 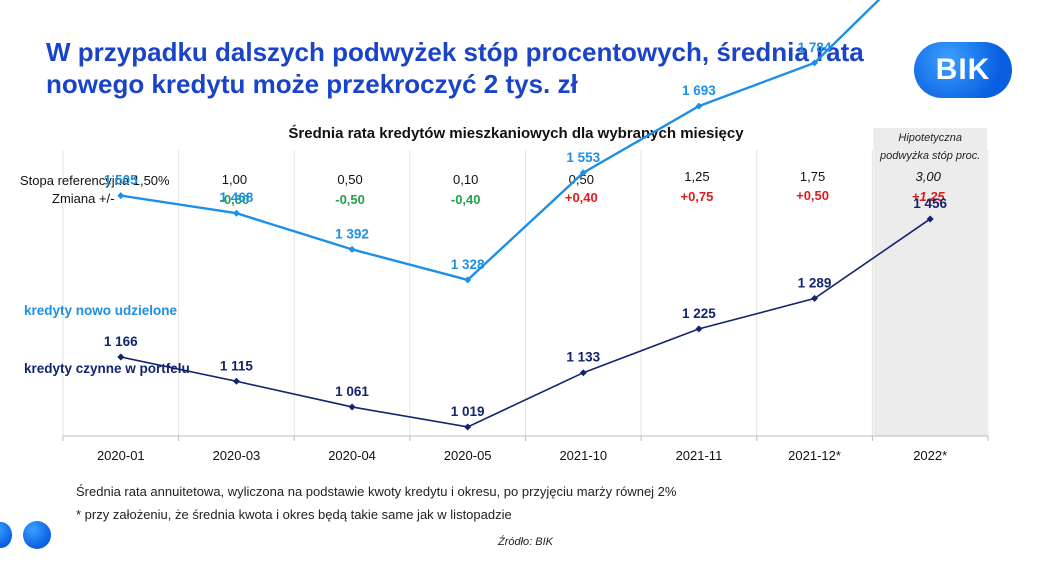 What do you see at coordinates (83, 198) in the screenshot?
I see `change-row-label: Zmiana +/-` at bounding box center [83, 198].